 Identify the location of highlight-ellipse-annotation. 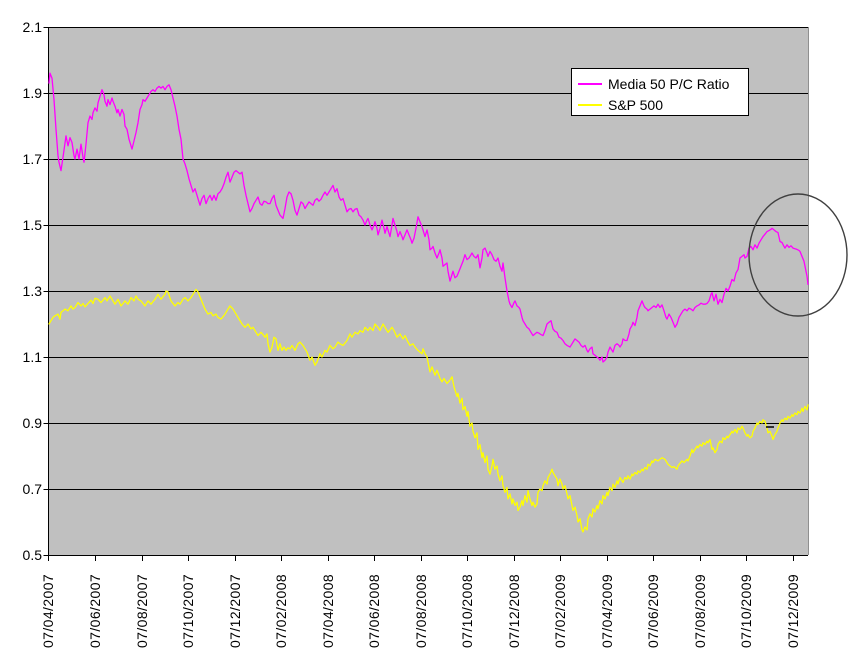
(798, 255).